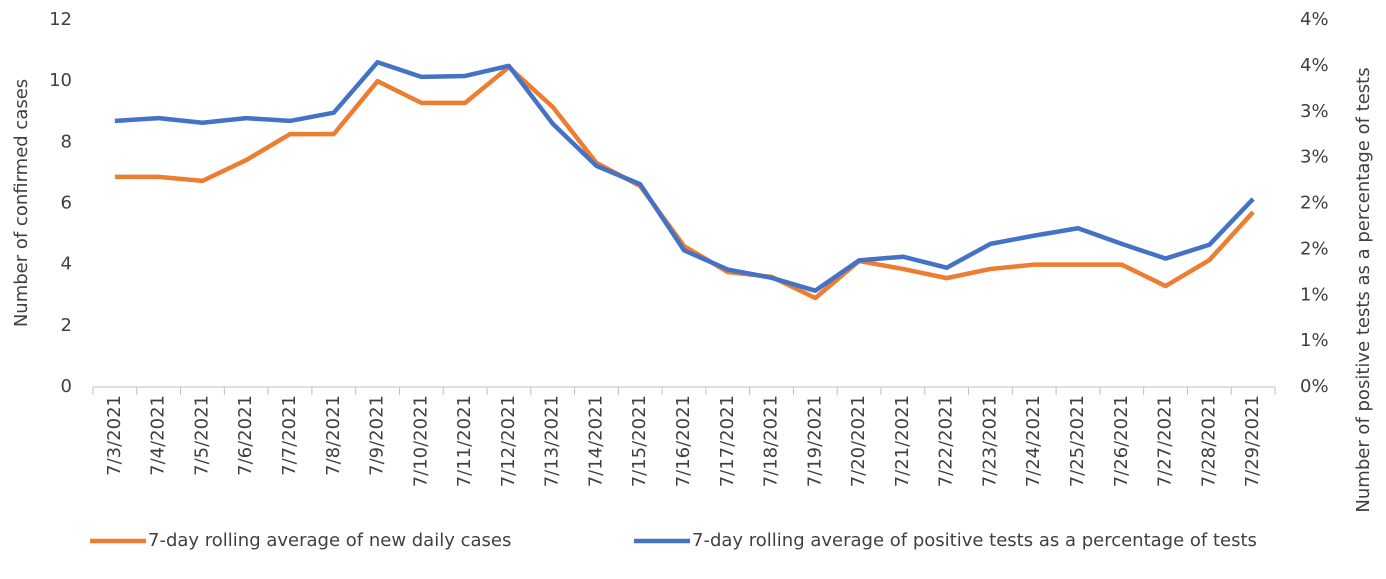 The width and height of the screenshot is (1386, 579). What do you see at coordinates (1314, 386) in the screenshot?
I see `y2-tick-label: 0%` at bounding box center [1314, 386].